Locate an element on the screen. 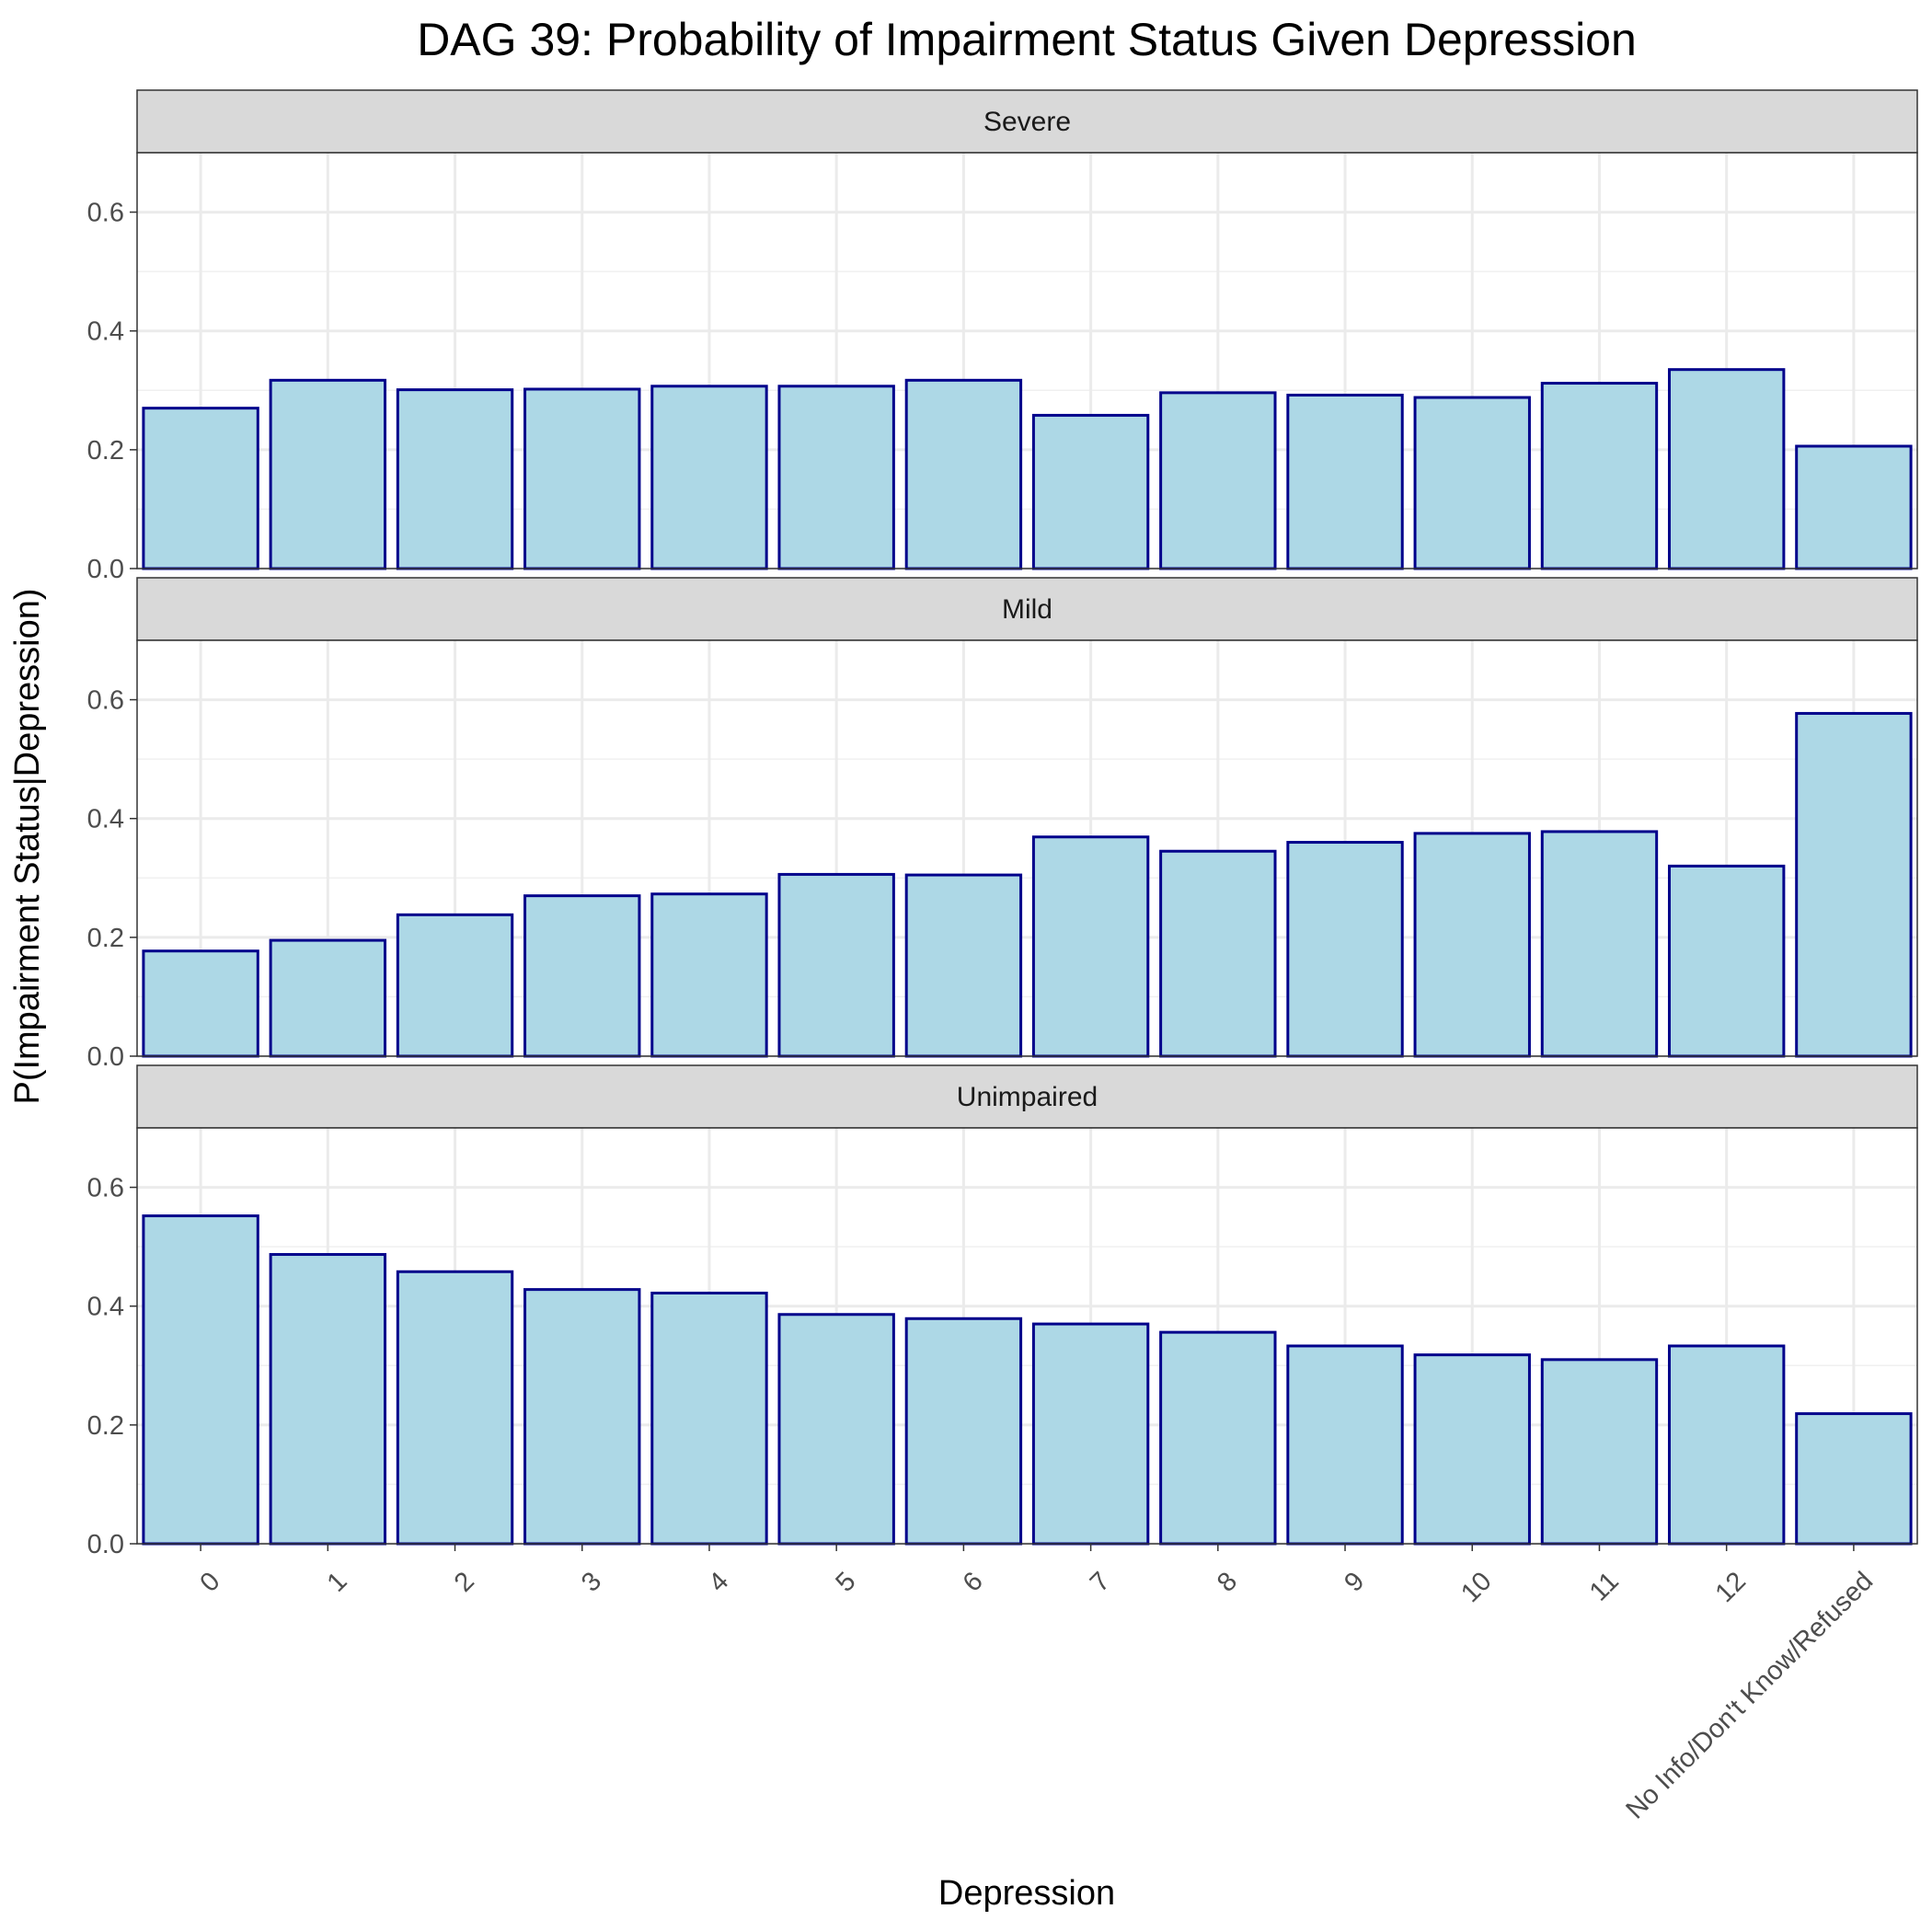 This screenshot has height=1932, width=1932. x-tick-label: No Info/Don't Know/Refused is located at coordinates (1750, 1696).